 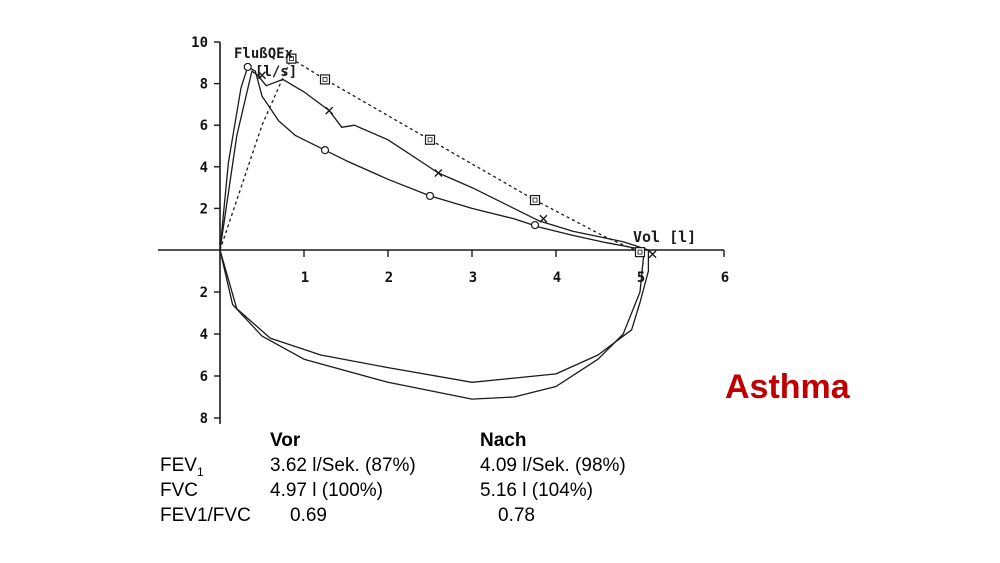 I want to click on x-tick-label: 3, so click(x=473, y=278).